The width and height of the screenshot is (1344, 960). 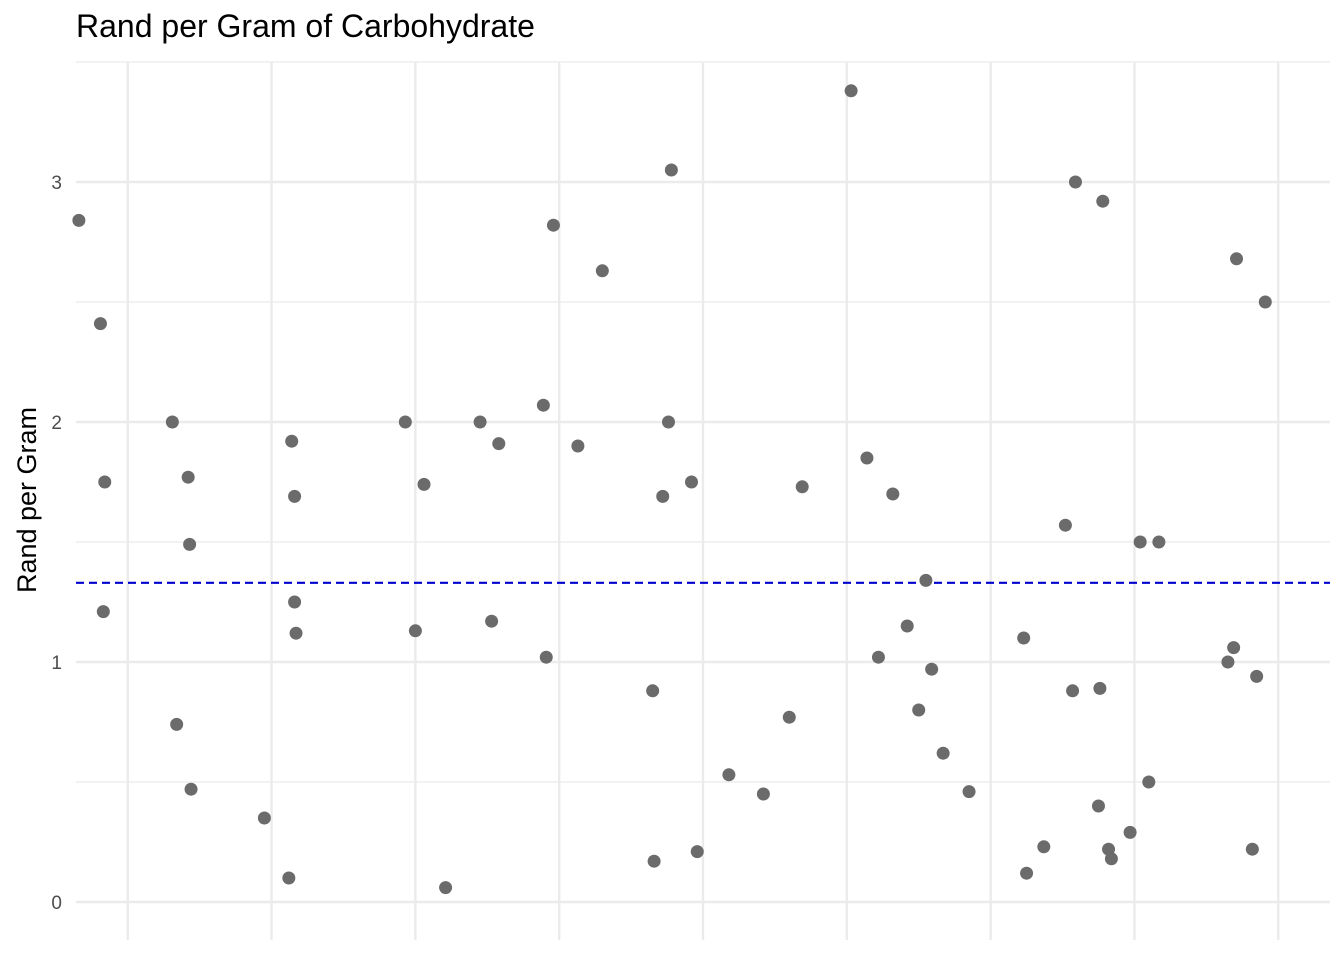 What do you see at coordinates (305, 26) in the screenshot?
I see `chart-title: Rand per Gram of Carbohydrate` at bounding box center [305, 26].